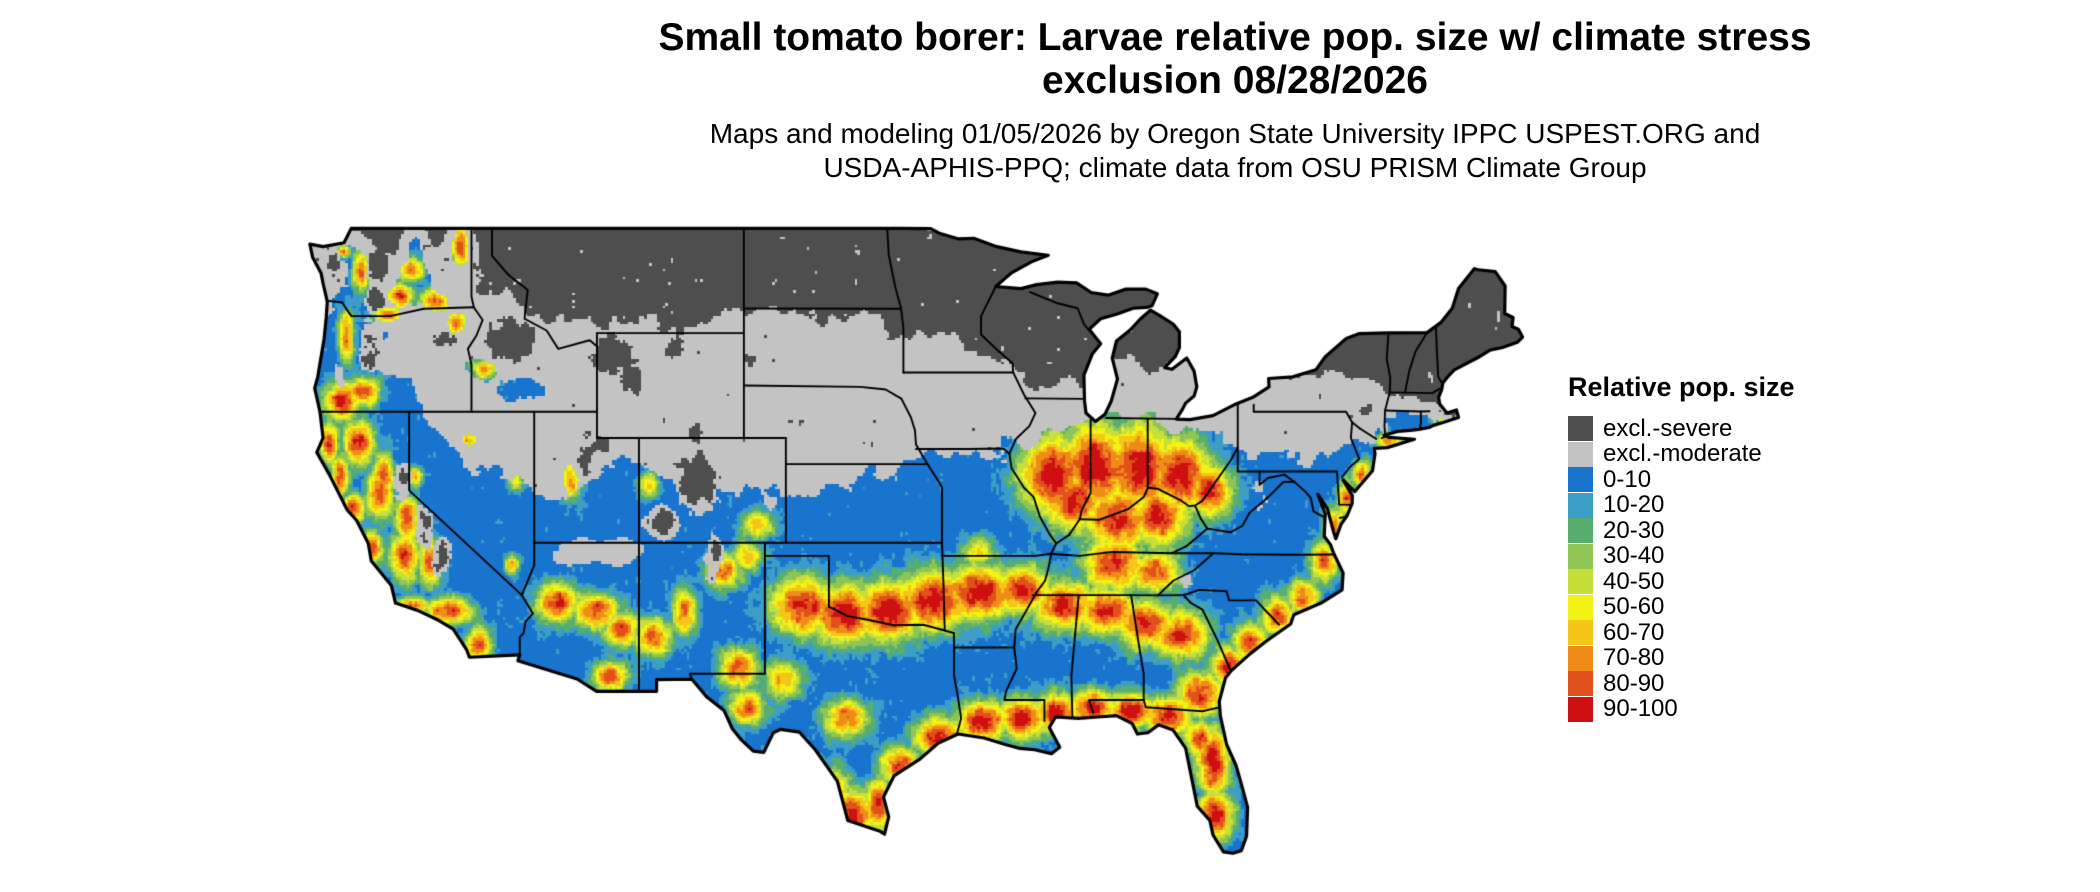 The height and width of the screenshot is (892, 2100). Describe the element at coordinates (1681, 556) in the screenshot. I see `legend-item: 30-40` at that location.